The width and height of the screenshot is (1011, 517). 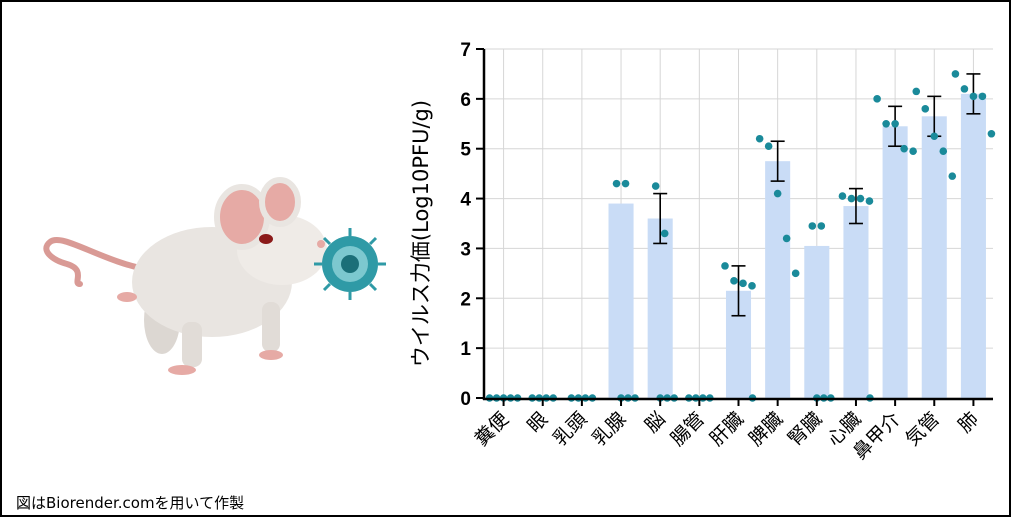 I want to click on x-category-label: 気管, so click(x=922, y=429).